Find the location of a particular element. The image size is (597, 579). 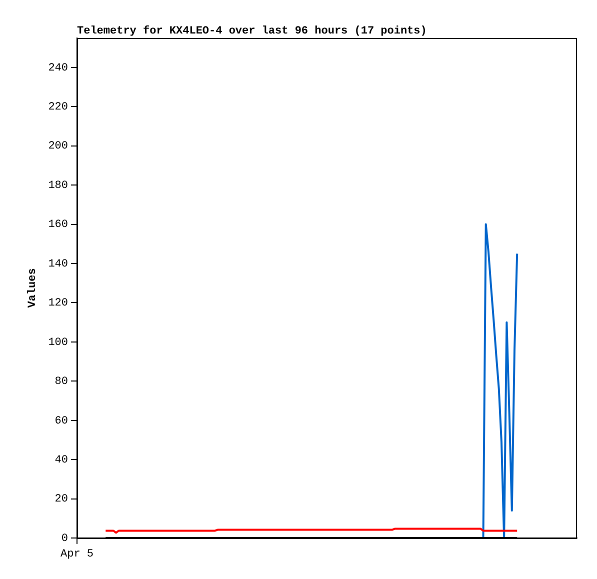

y-tick-label: 180 is located at coordinates (58, 186).